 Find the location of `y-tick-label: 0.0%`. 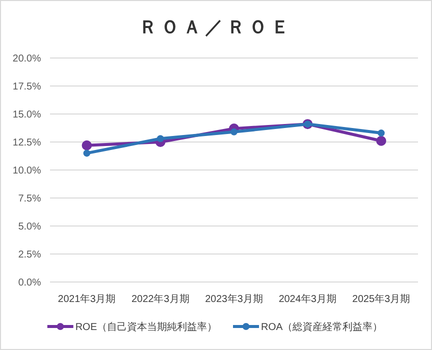

y-tick-label: 0.0% is located at coordinates (30, 283).